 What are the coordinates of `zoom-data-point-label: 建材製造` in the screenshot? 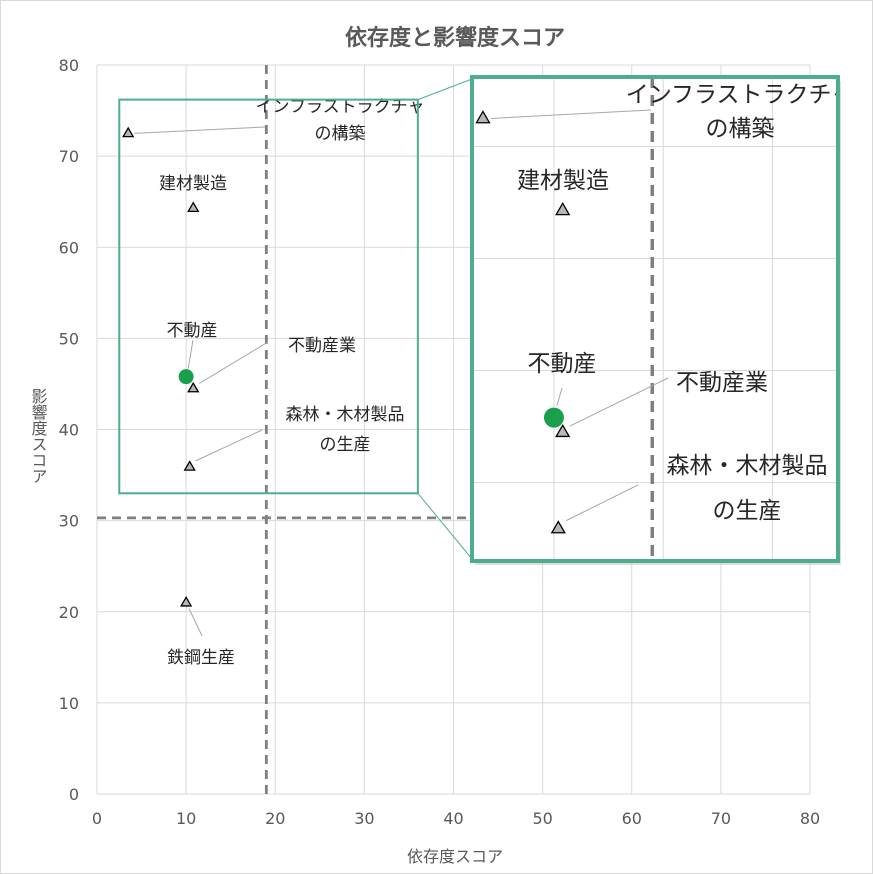 It's located at (563, 181).